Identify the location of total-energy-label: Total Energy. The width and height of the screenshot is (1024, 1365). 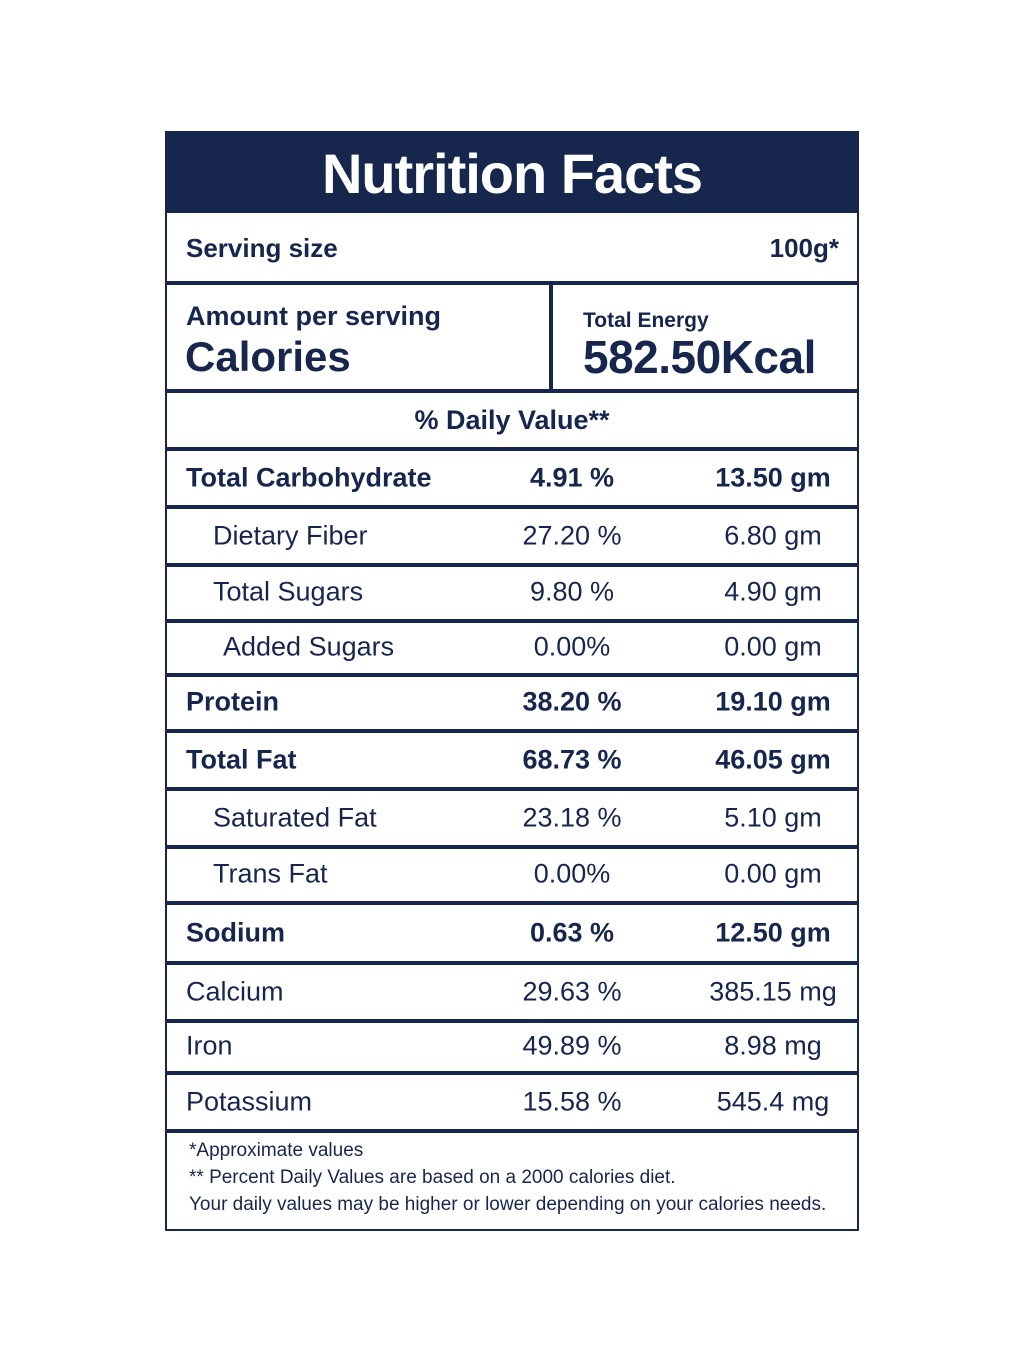
(646, 320).